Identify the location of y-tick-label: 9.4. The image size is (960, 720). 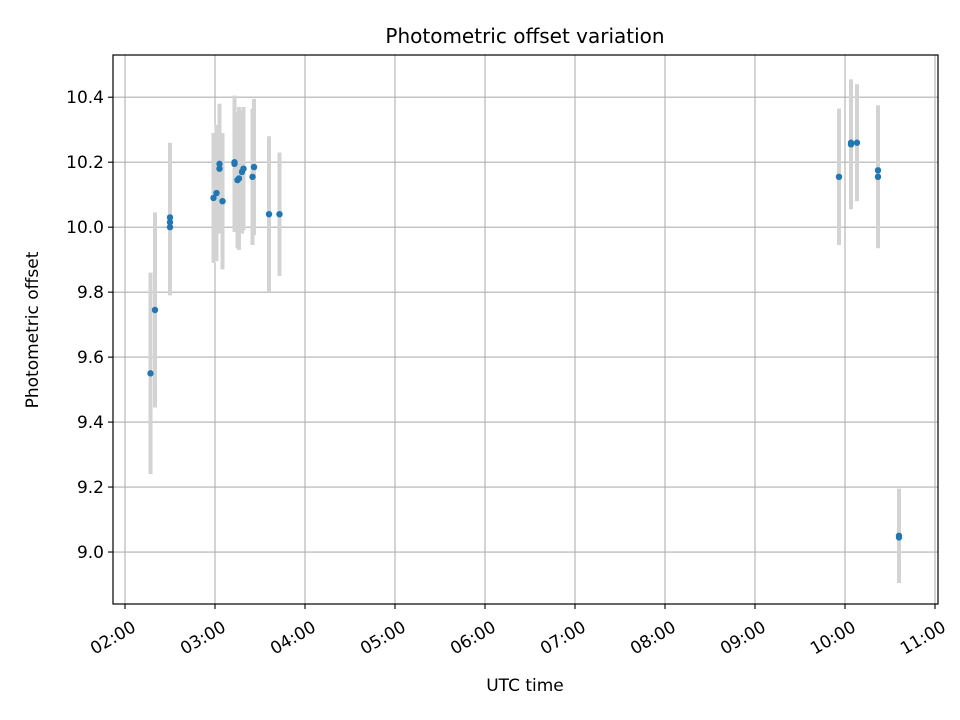
(90, 423).